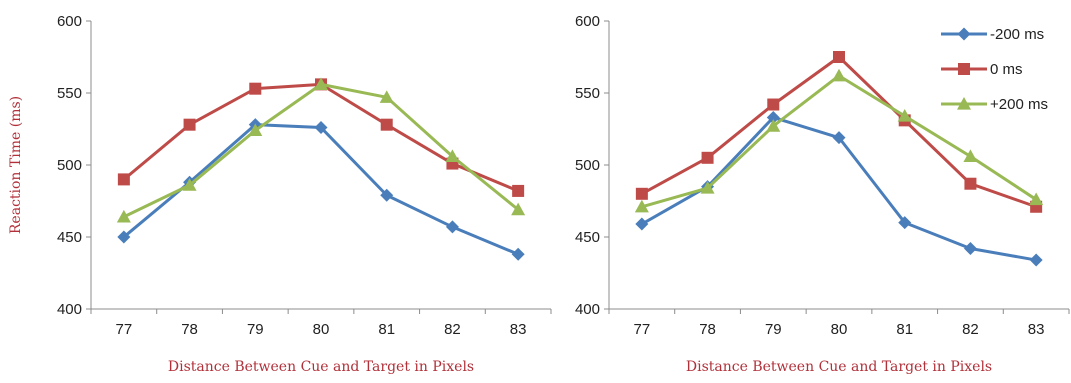 This screenshot has width=1071, height=383. What do you see at coordinates (16, 165) in the screenshot?
I see `y-axis-title: Reaction Time (ms)` at bounding box center [16, 165].